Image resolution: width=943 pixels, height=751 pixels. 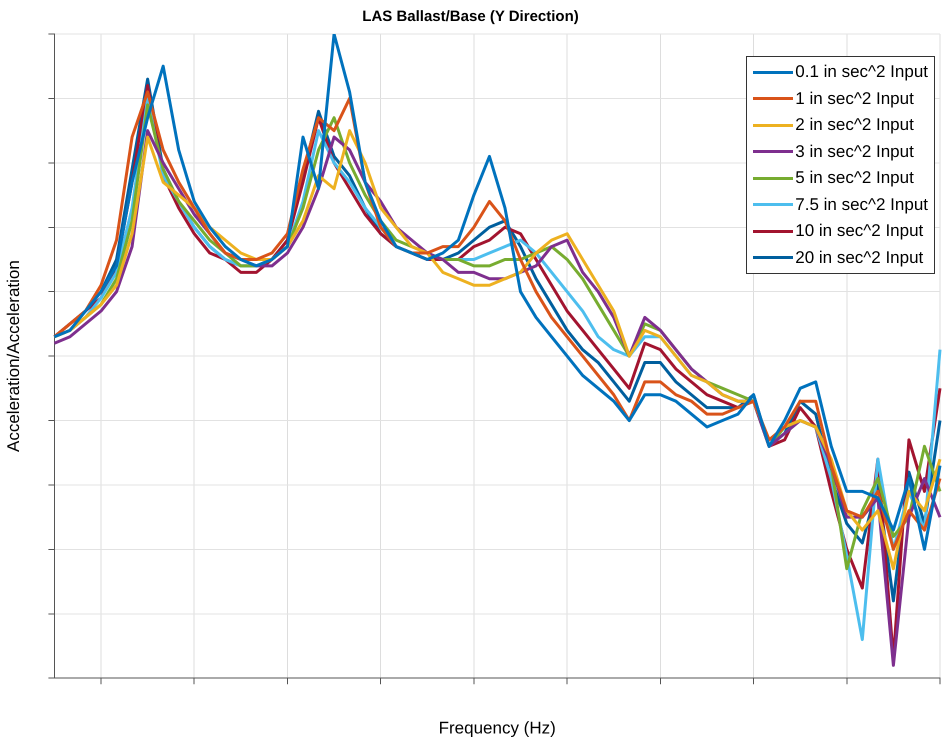 What do you see at coordinates (470, 17) in the screenshot?
I see `chart-title: LAS Ballast/Base (Y Direction)` at bounding box center [470, 17].